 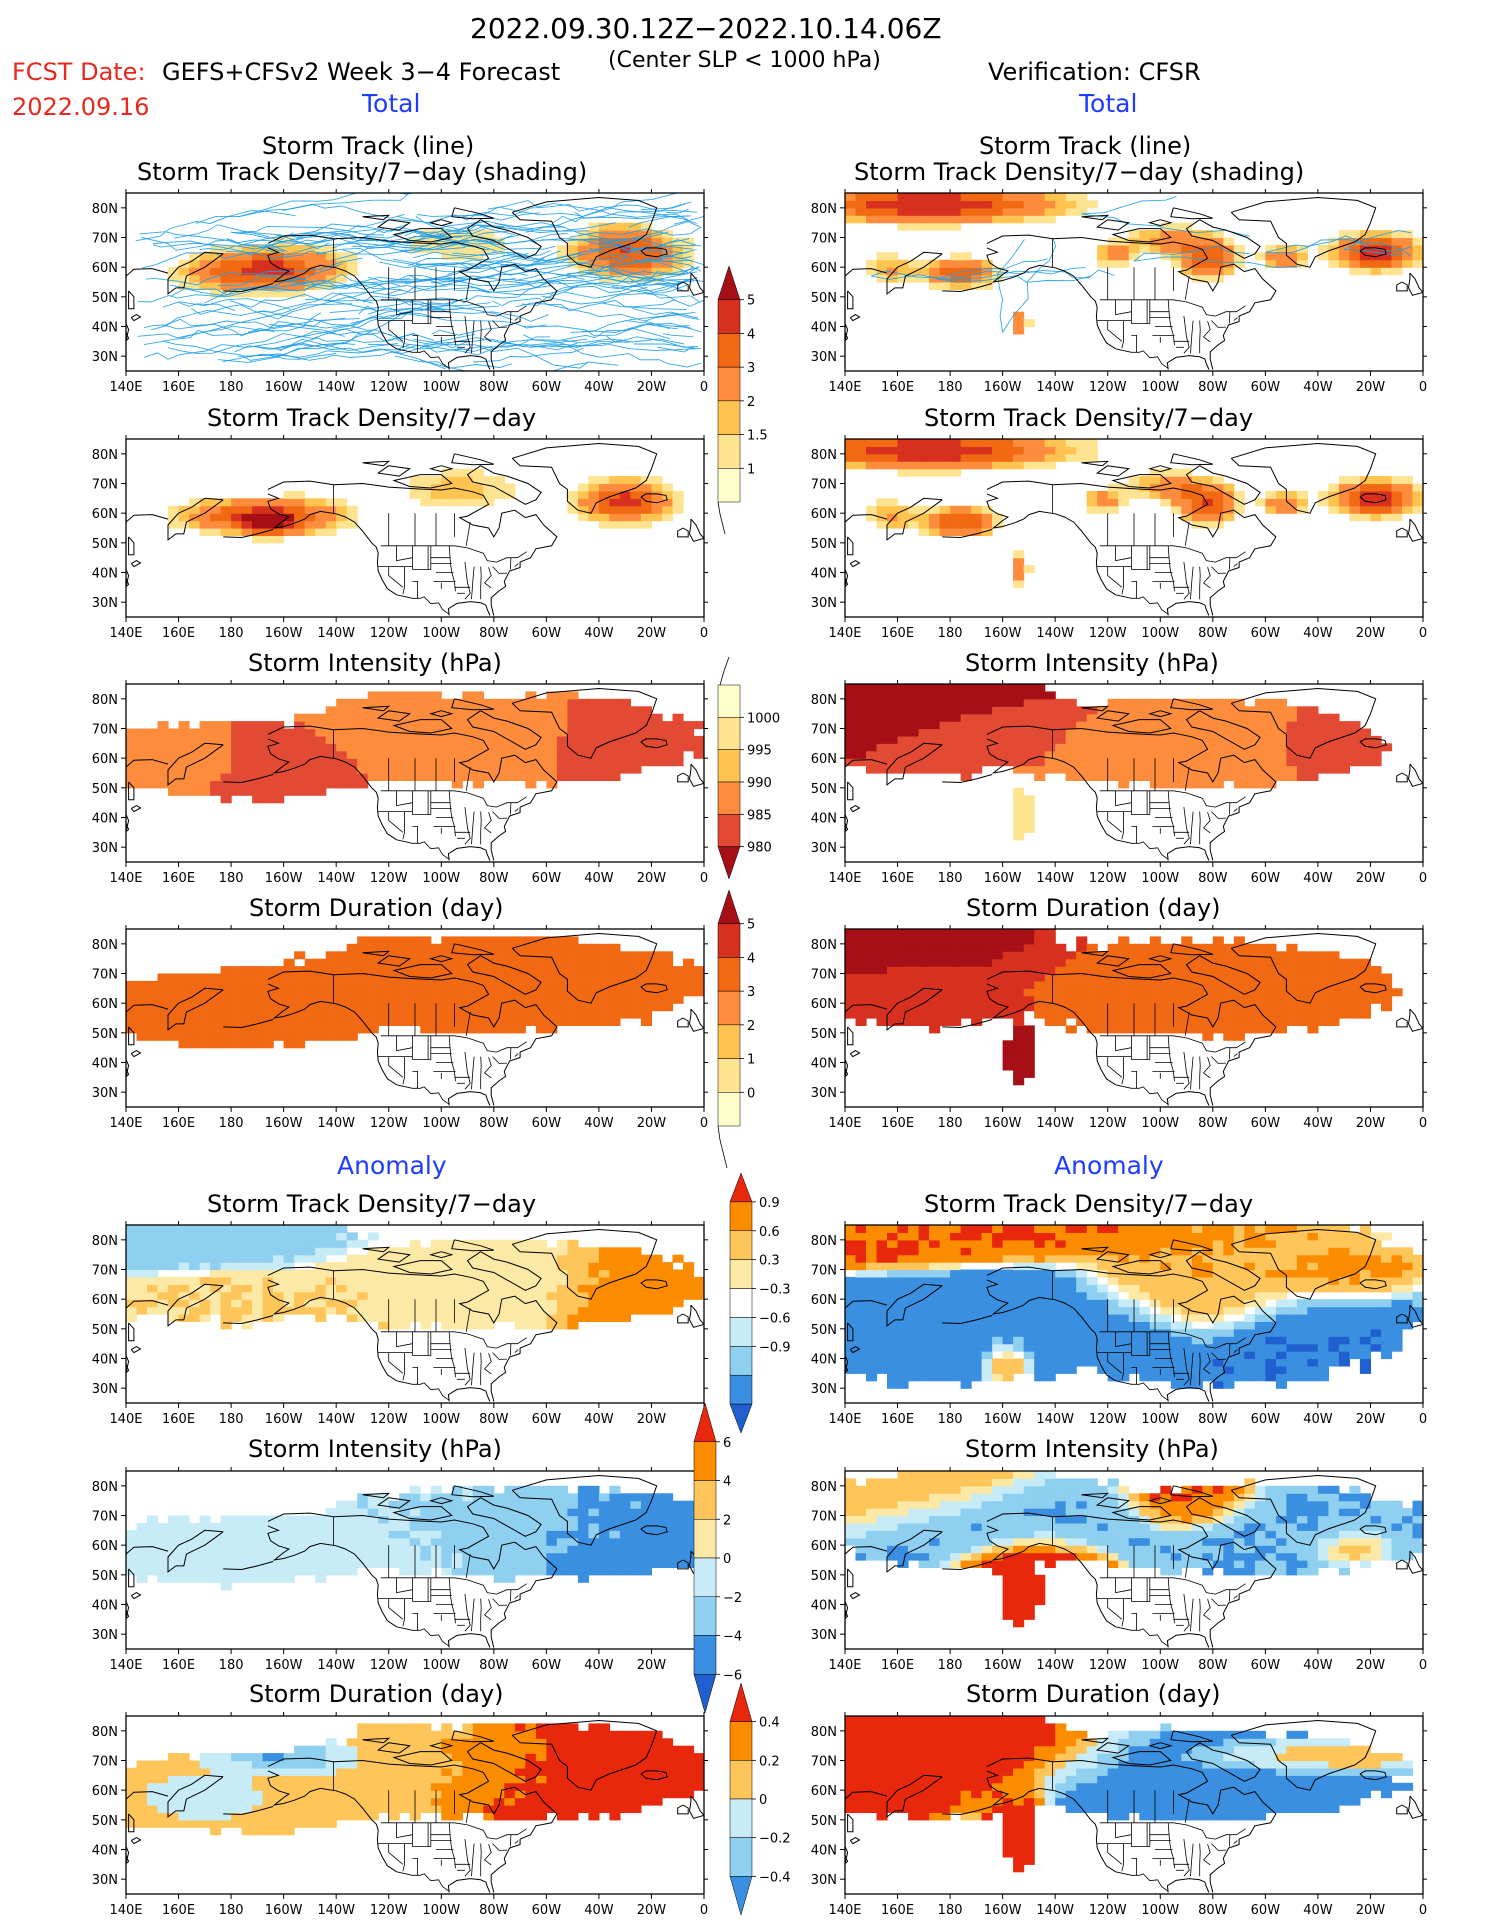 I want to click on lat-tick-label: 40N, so click(x=105, y=1606).